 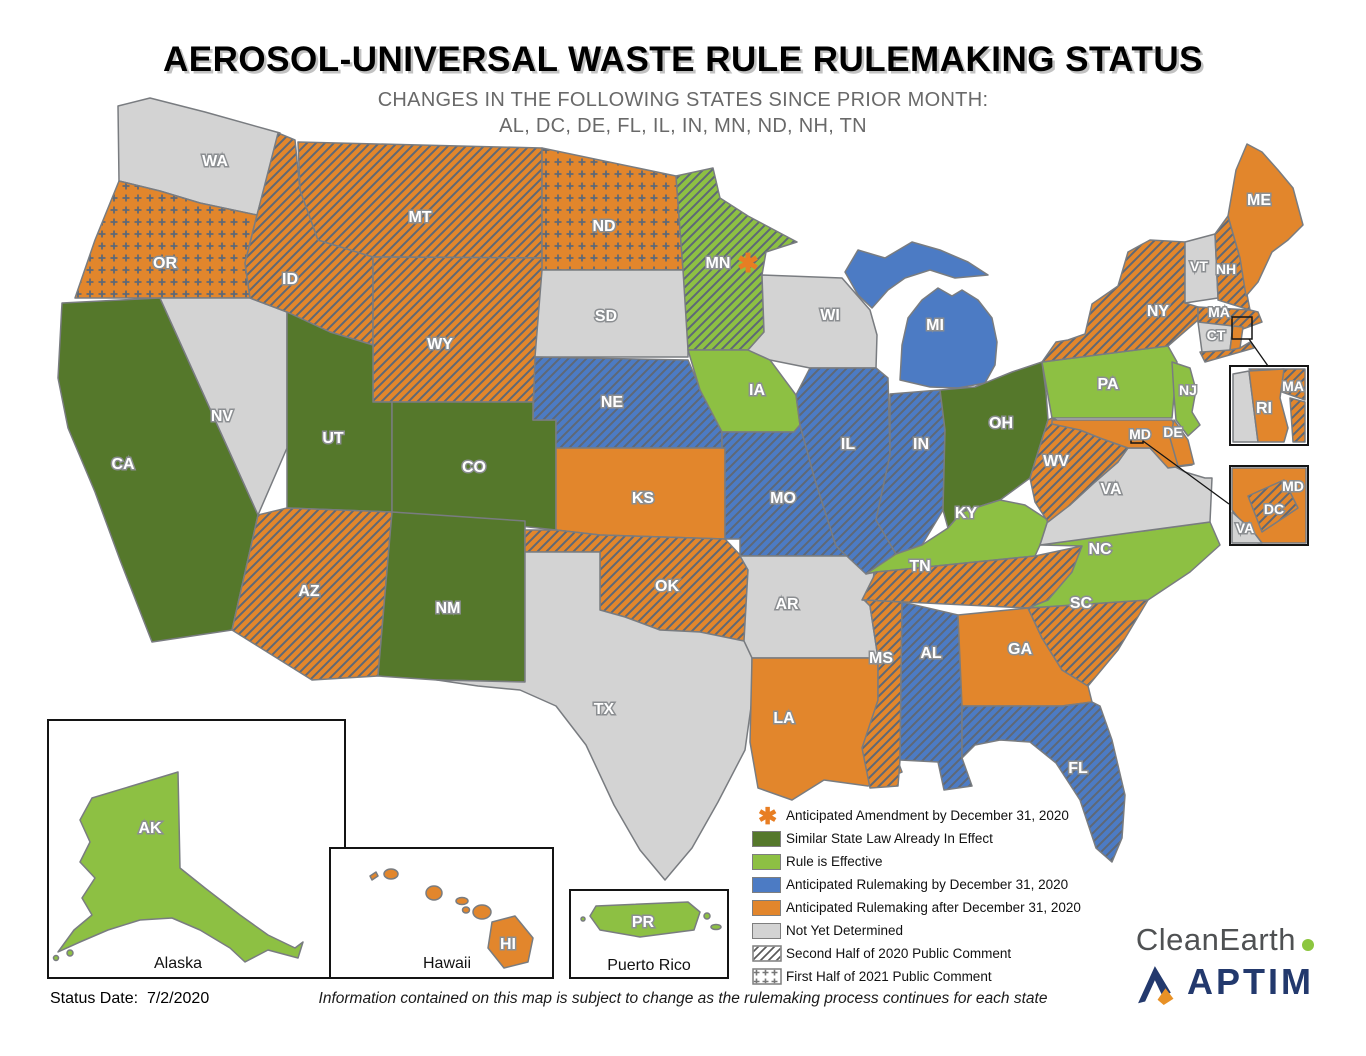 I want to click on label-de: DE, so click(x=1172, y=432).